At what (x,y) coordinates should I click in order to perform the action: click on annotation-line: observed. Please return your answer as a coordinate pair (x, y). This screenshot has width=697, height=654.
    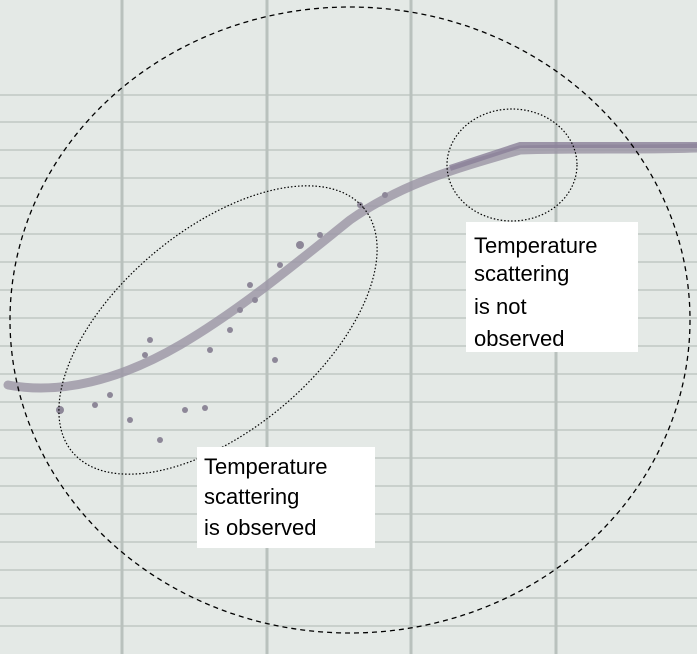
    Looking at the image, I should click on (519, 338).